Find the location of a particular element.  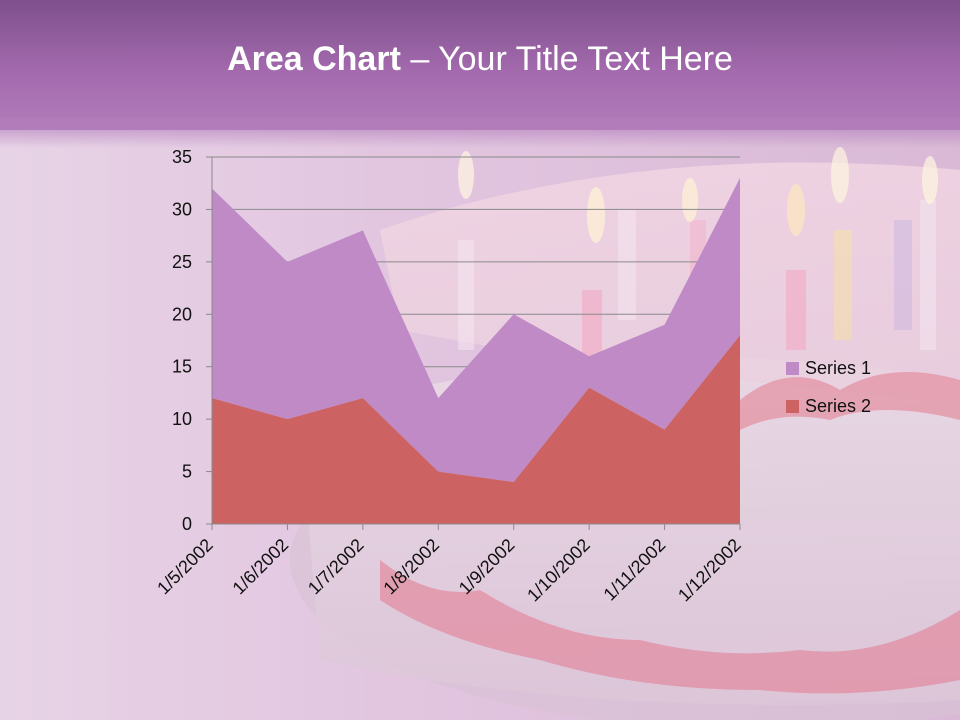

legend-label-series-1: Series 1 is located at coordinates (838, 368).